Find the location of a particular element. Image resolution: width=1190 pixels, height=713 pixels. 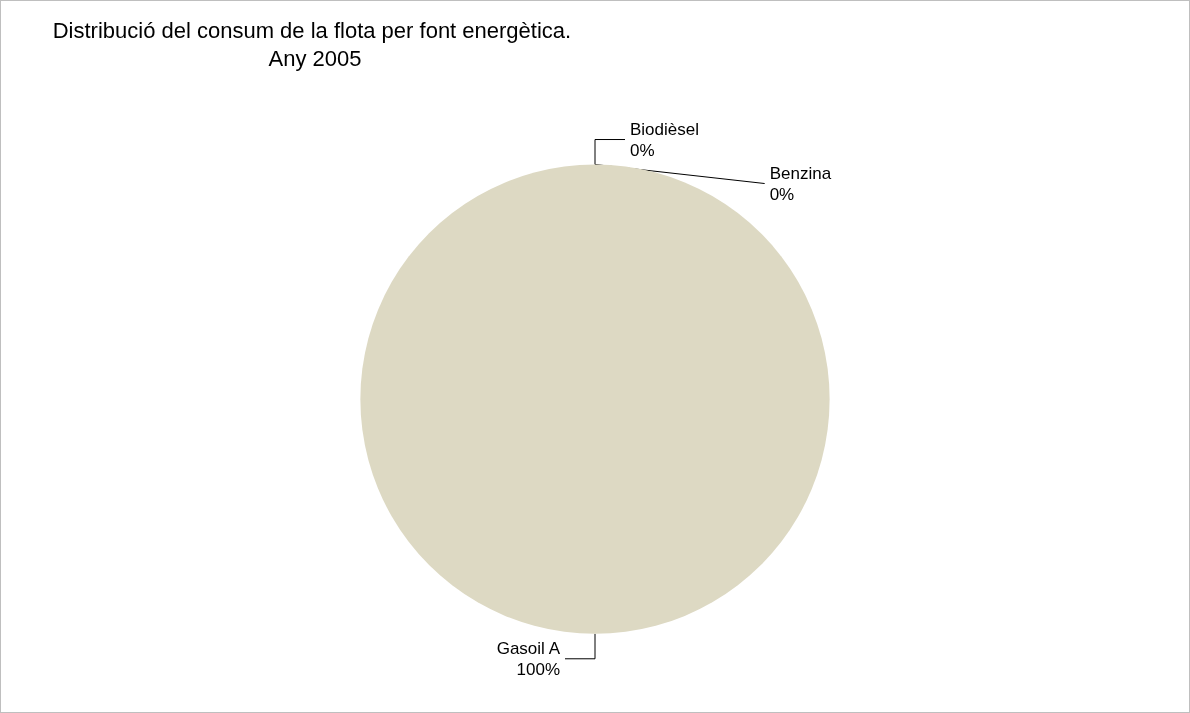

category-label: Benzina is located at coordinates (800, 173).